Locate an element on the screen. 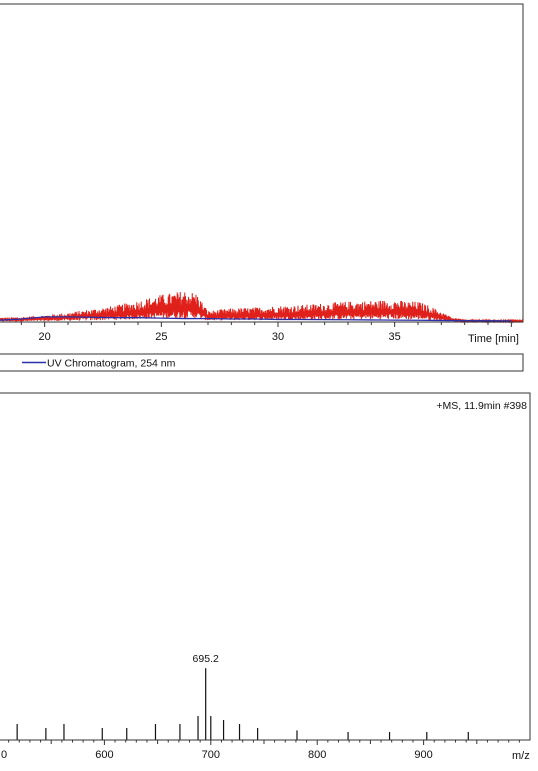 Image resolution: width=538 pixels, height=771 pixels. chromatogram-tick-label: 35 is located at coordinates (395, 337).